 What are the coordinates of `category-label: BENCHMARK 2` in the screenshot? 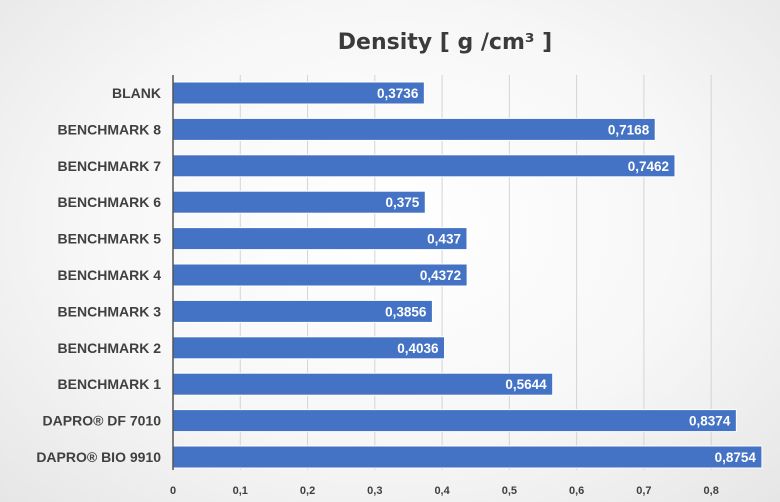 It's located at (110, 348).